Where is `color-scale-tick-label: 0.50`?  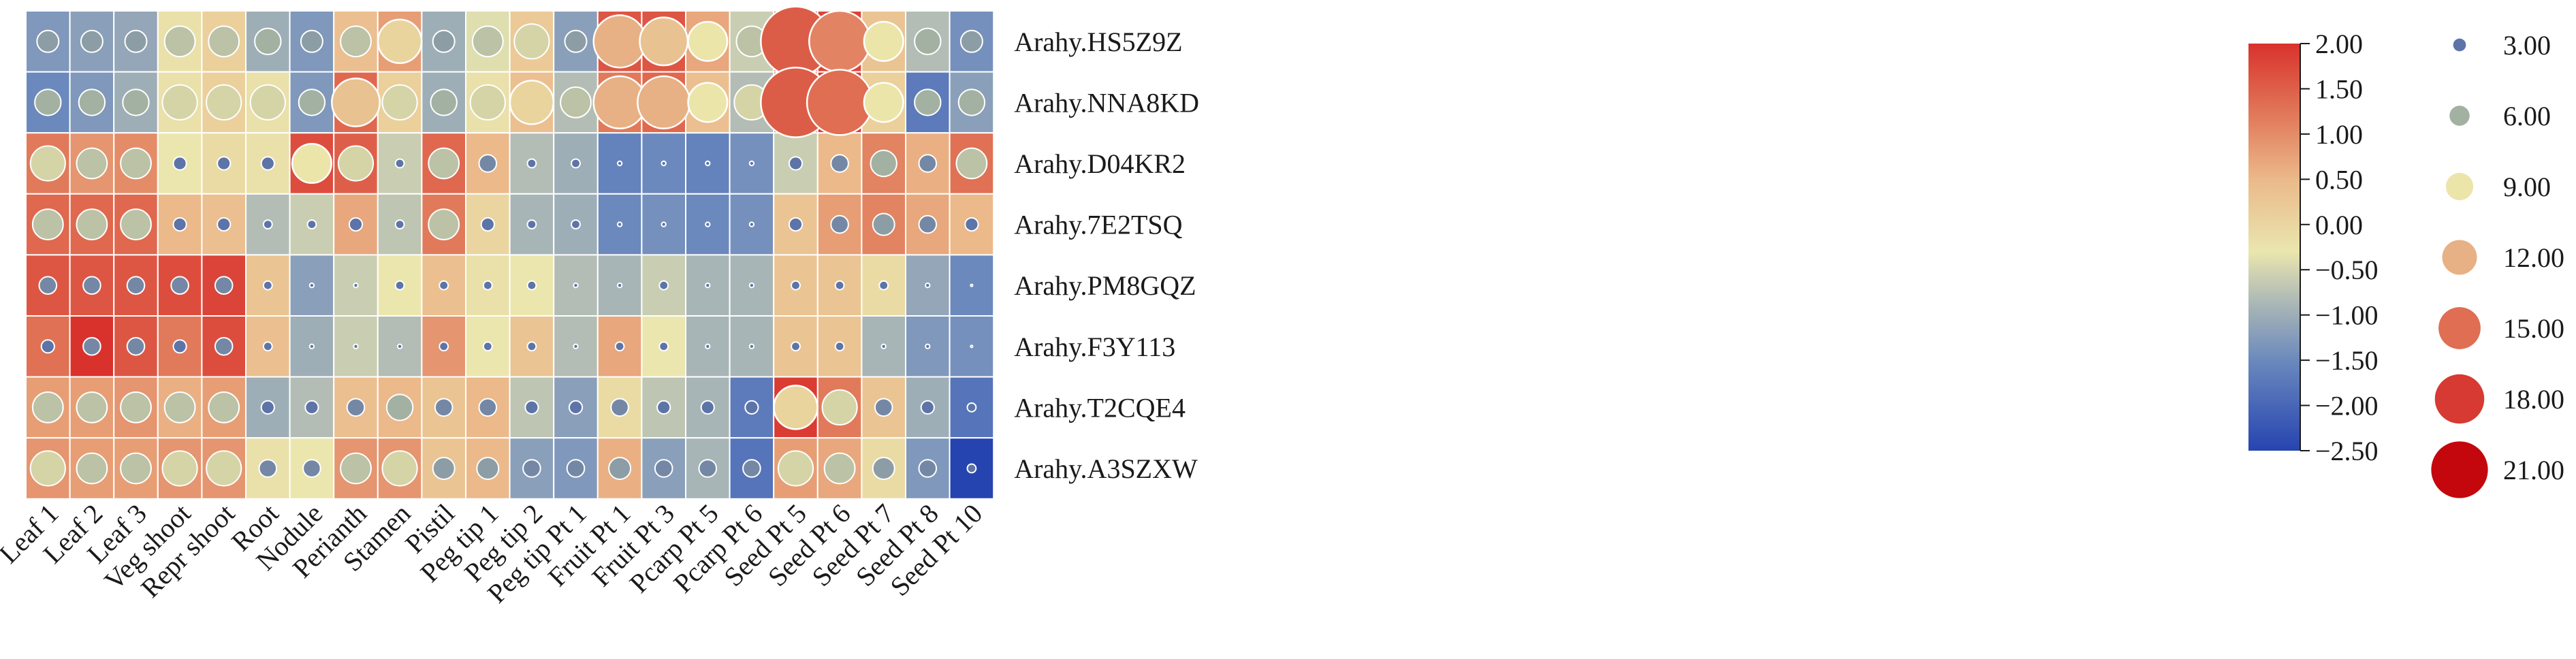
color-scale-tick-label: 0.50 is located at coordinates (2339, 179).